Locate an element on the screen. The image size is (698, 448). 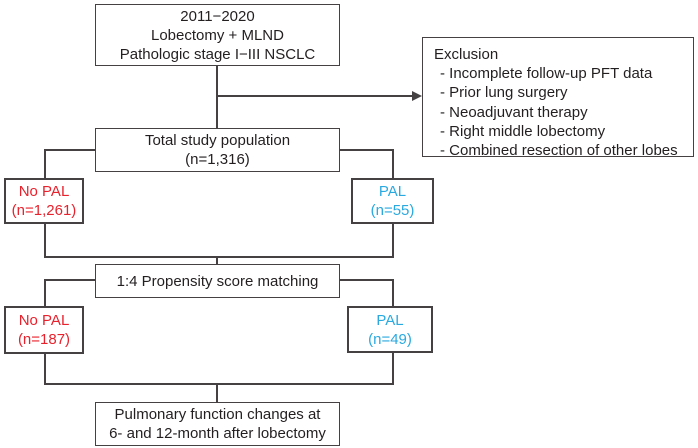
connector-pal1-down is located at coordinates (393, 241).